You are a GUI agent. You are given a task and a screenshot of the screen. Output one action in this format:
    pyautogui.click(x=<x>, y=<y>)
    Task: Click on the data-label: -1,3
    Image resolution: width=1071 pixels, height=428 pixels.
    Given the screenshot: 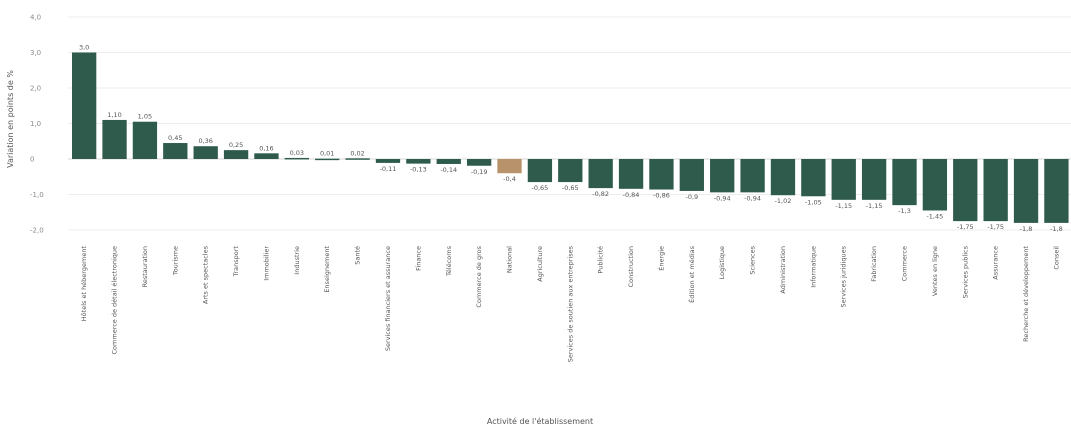 What is the action you would take?
    pyautogui.click(x=904, y=211)
    